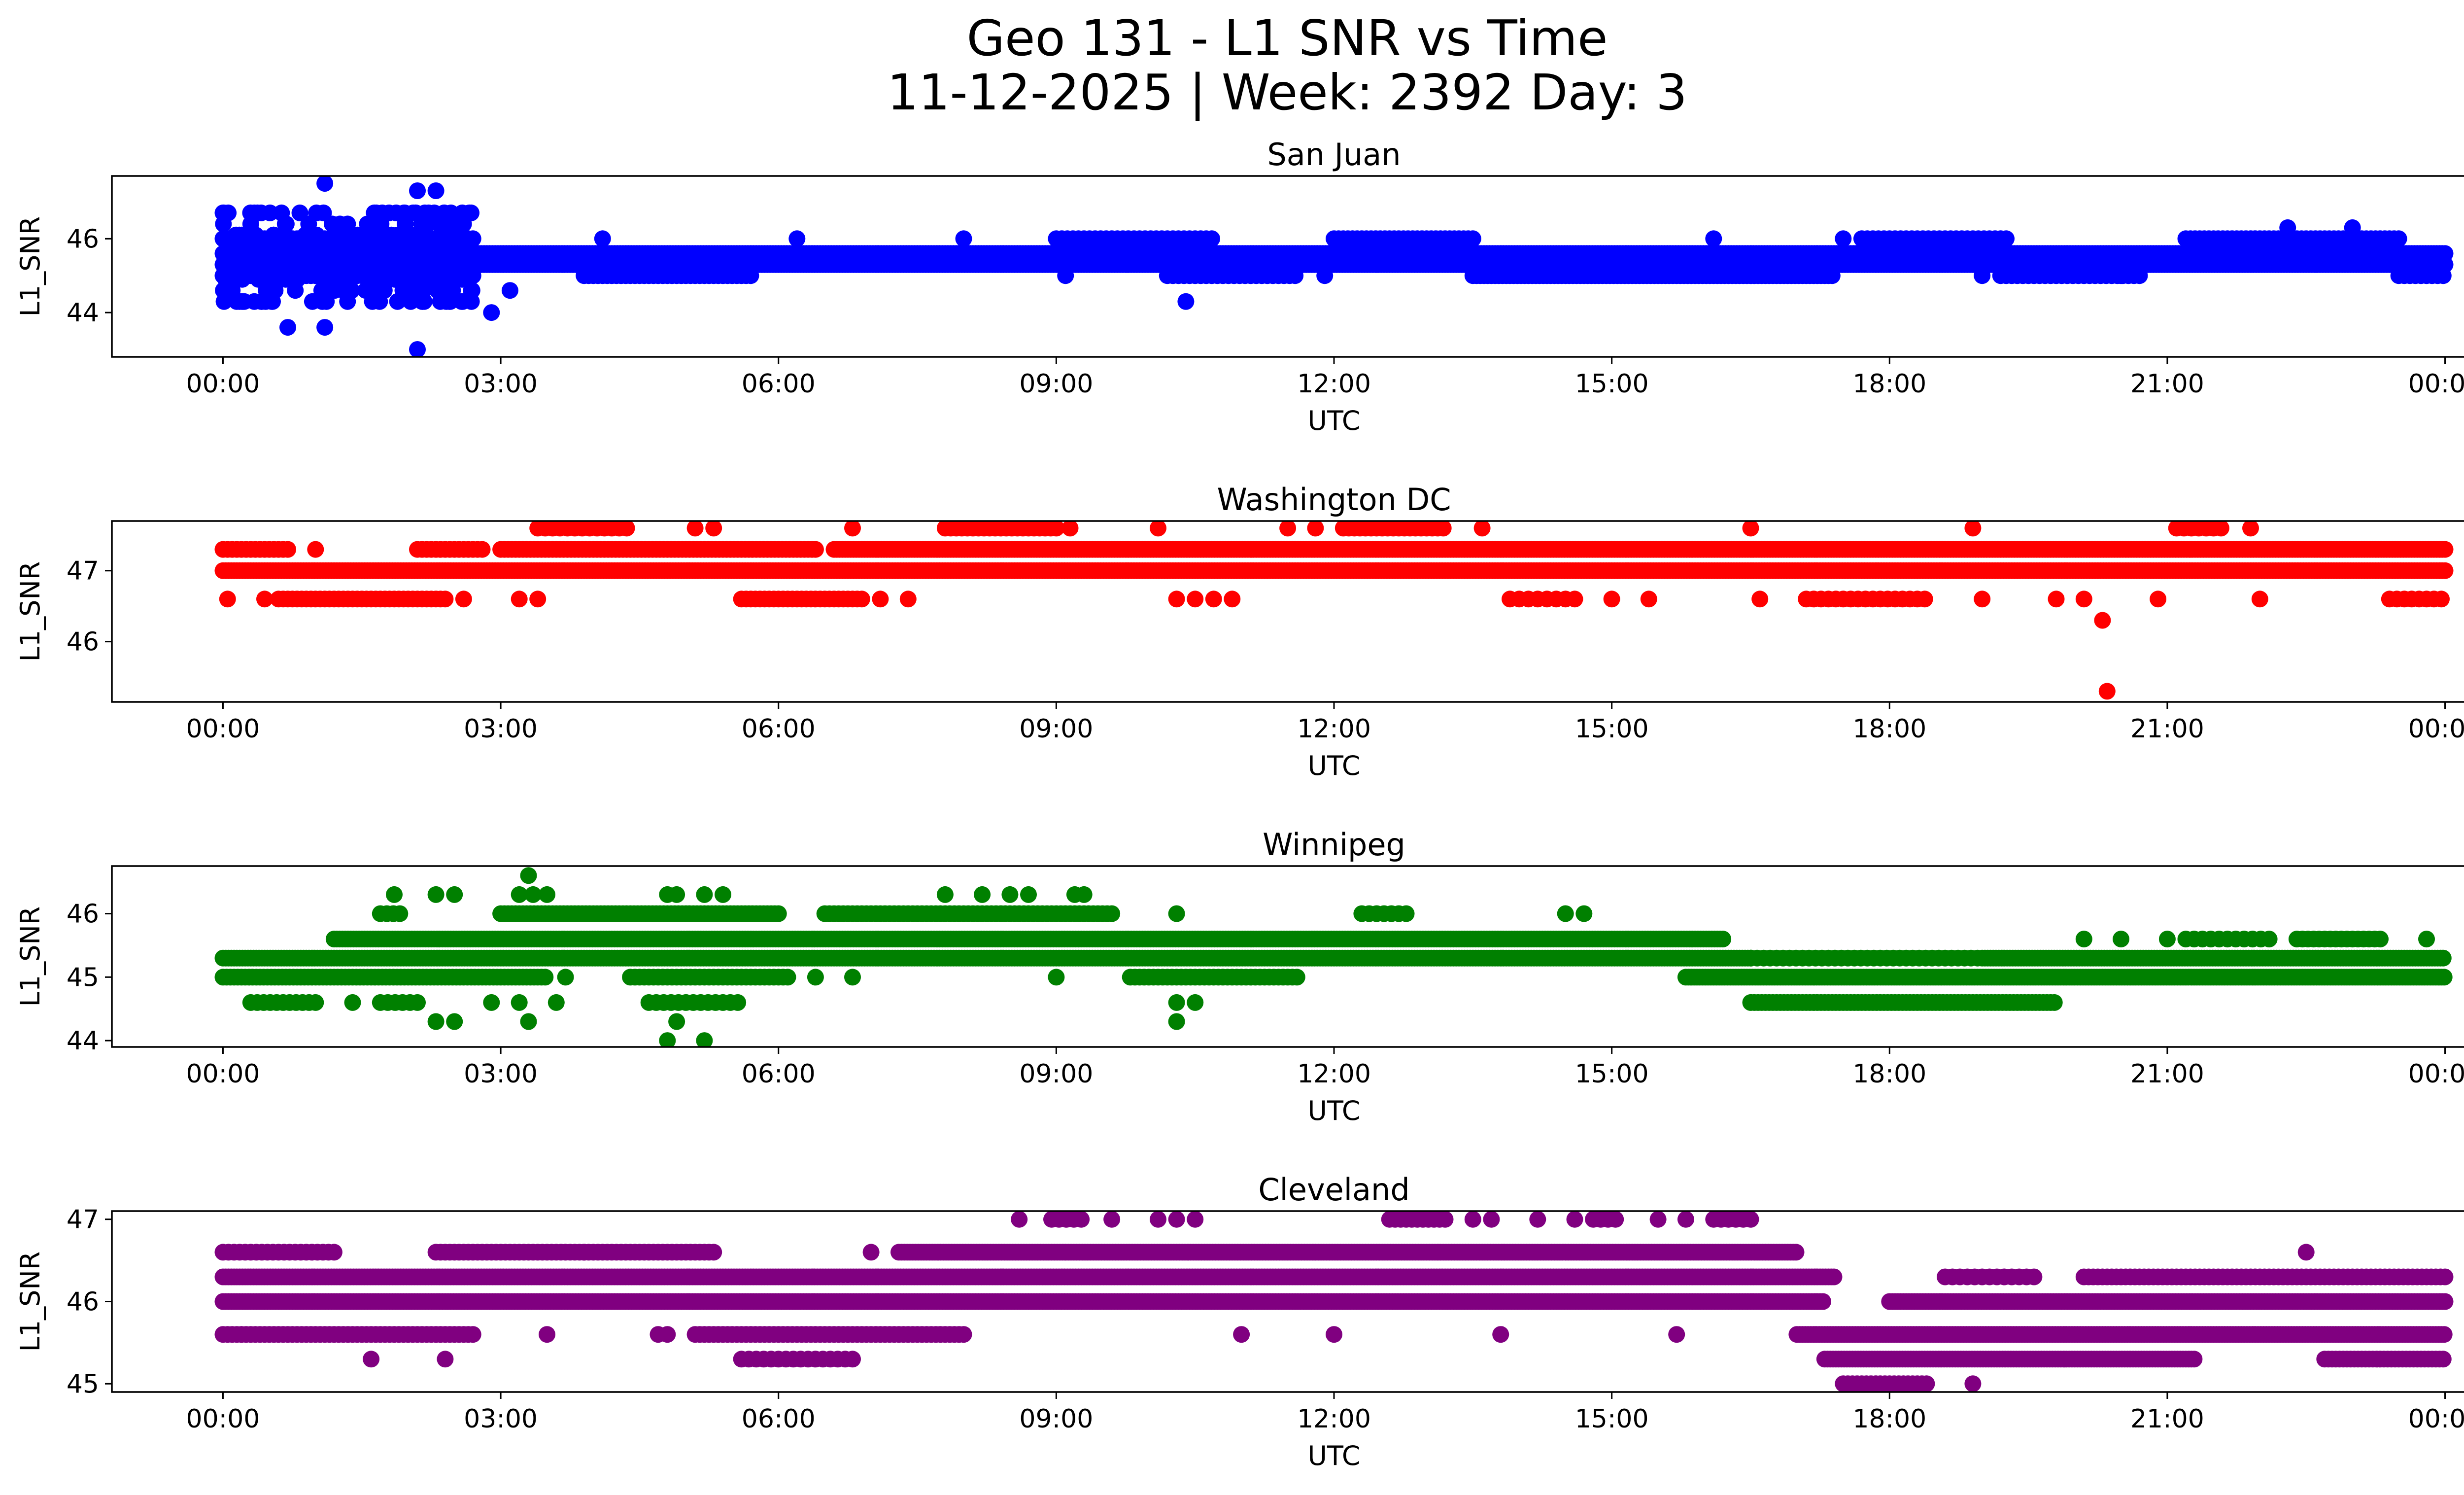 This screenshot has height=1495, width=2464. Describe the element at coordinates (1334, 155) in the screenshot. I see `panel-title: San Juan` at that location.